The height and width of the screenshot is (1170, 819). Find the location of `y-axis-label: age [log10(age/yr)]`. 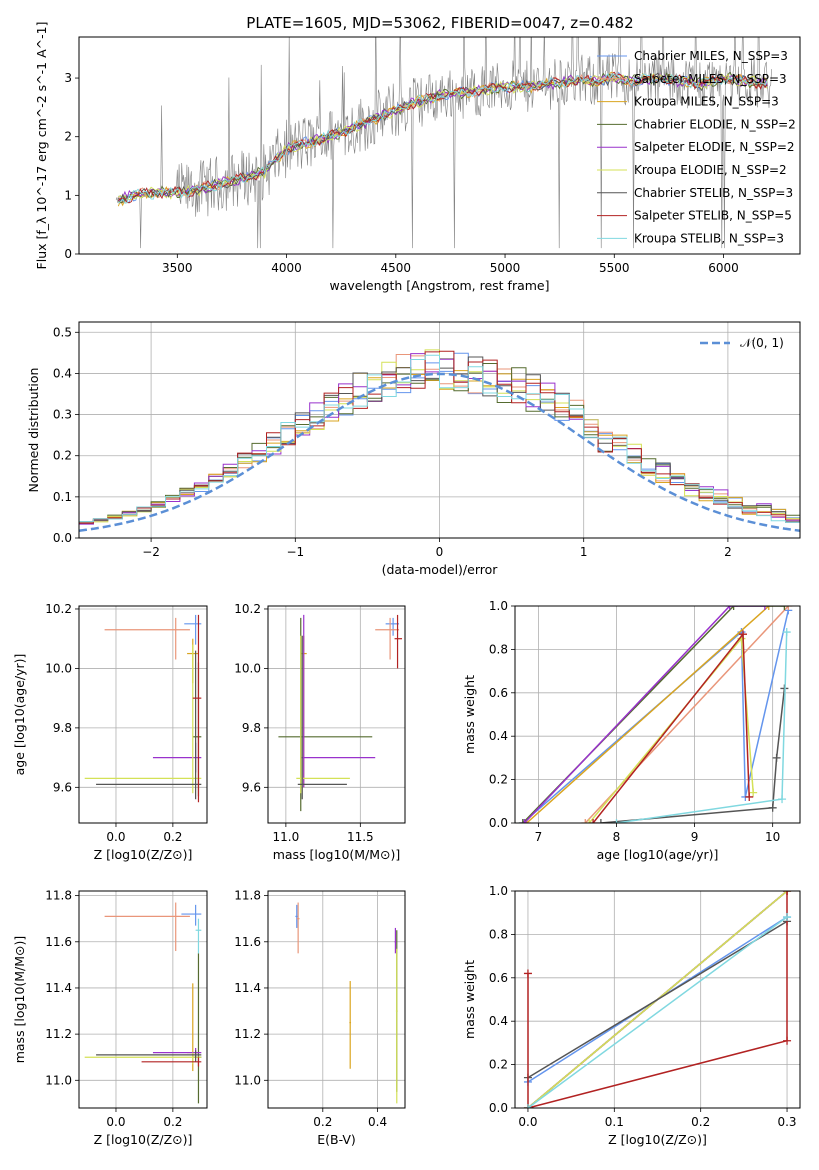

y-axis-label: age [log10(age/yr)] is located at coordinates (19, 715).